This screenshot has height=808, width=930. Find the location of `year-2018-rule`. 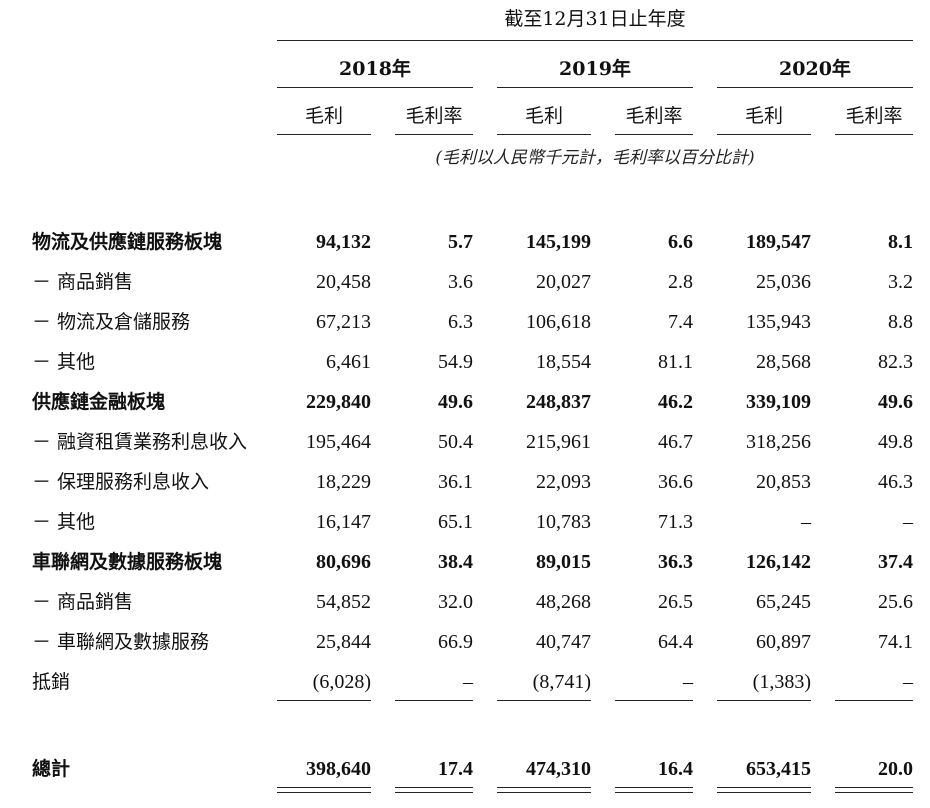

year-2018-rule is located at coordinates (375, 87).